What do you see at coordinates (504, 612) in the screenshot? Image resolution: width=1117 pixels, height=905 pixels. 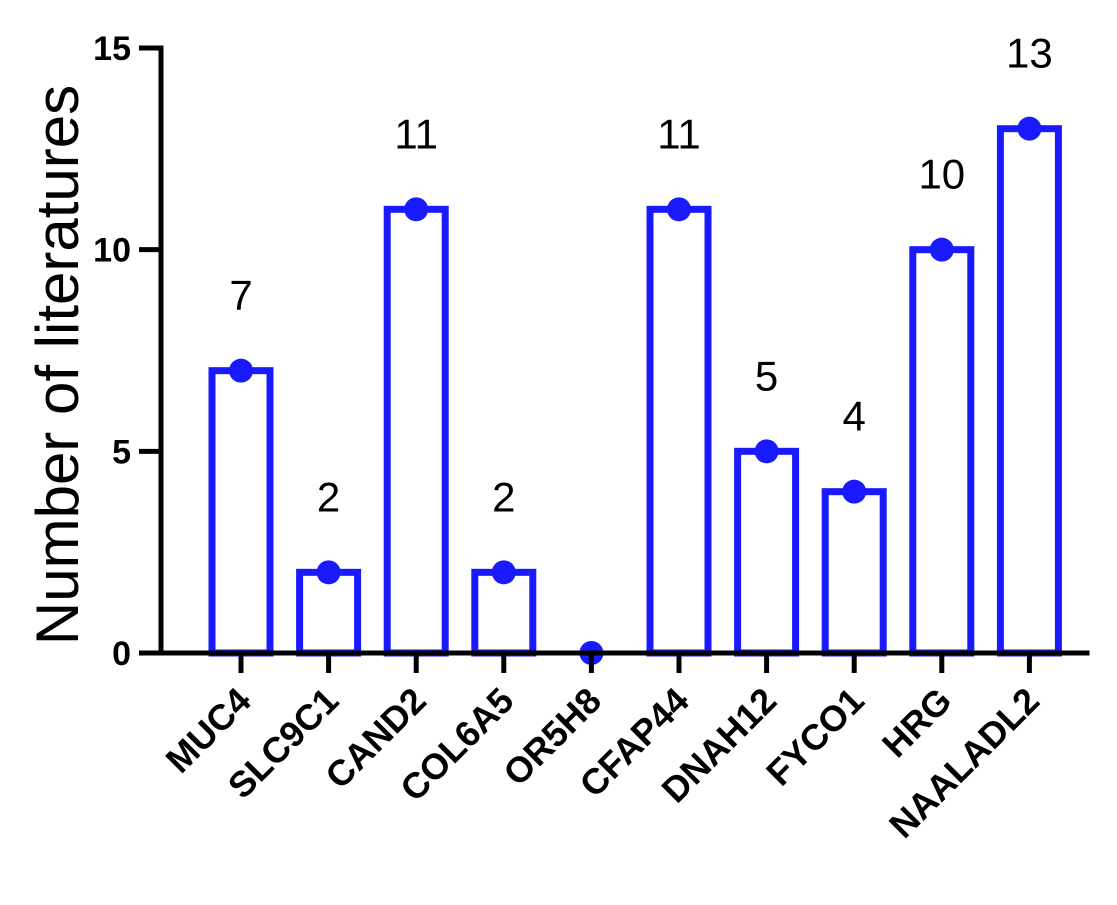 I see `bar-col6a5` at bounding box center [504, 612].